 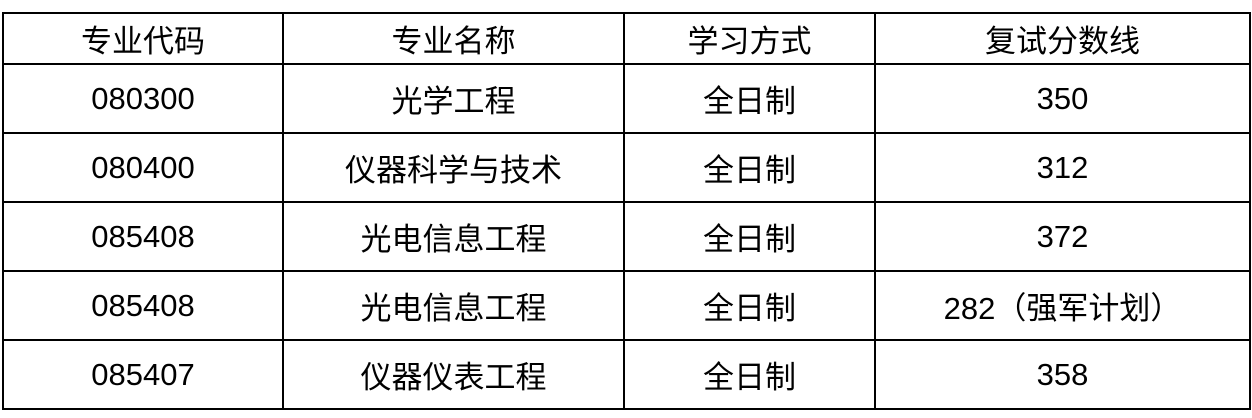 What do you see at coordinates (1062, 38) in the screenshot?
I see `header-score: 复试分数线` at bounding box center [1062, 38].